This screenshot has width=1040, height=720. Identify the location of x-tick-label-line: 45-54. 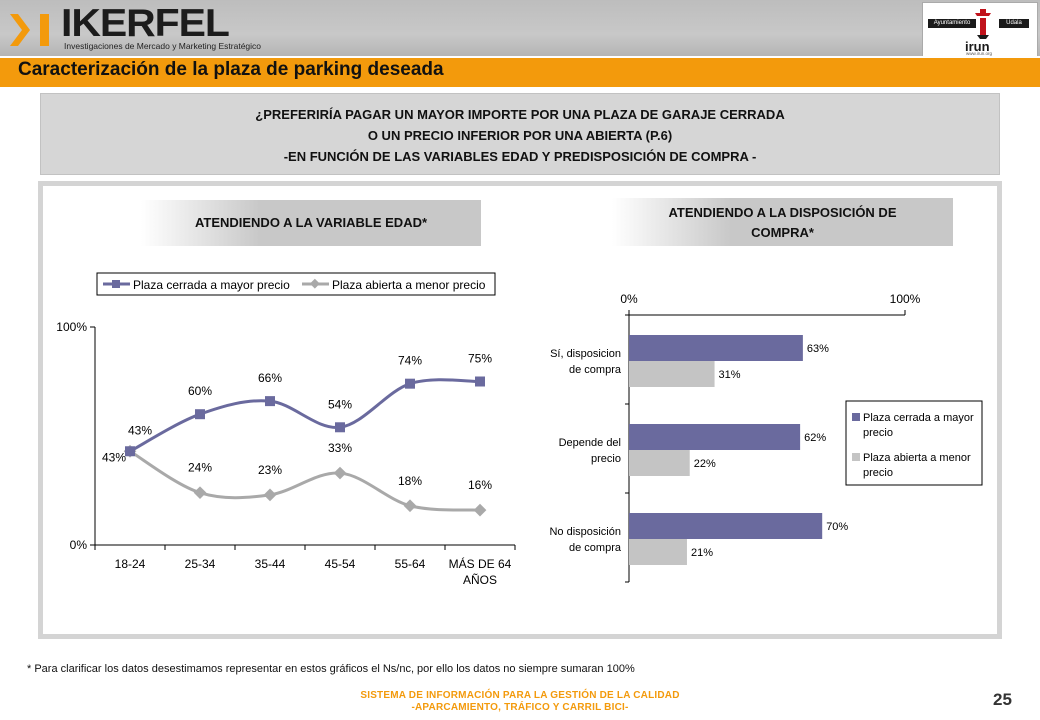
(340, 564).